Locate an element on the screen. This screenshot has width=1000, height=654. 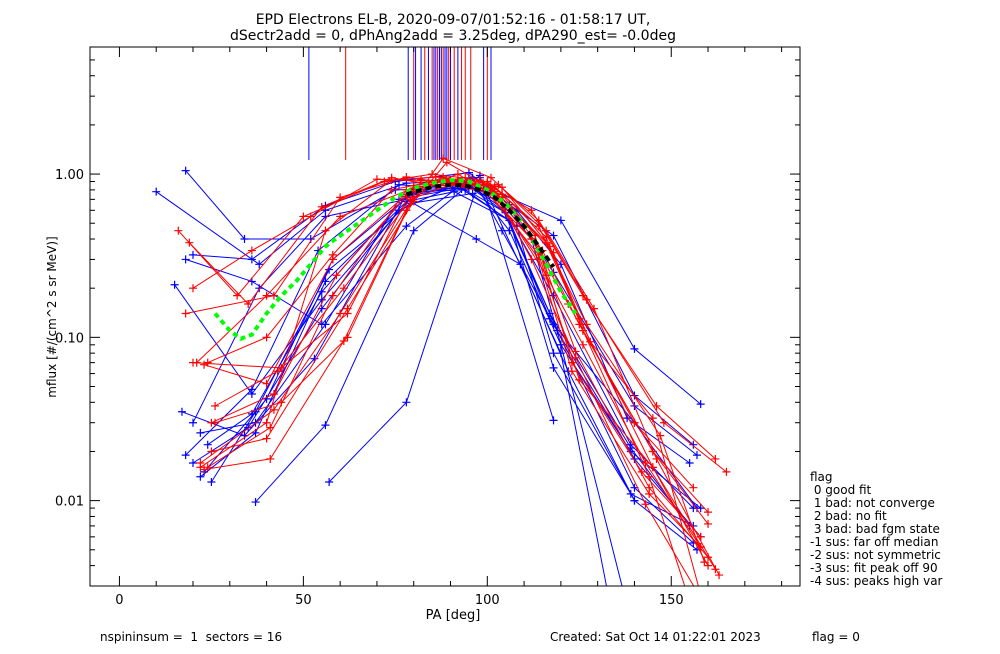
footer-sectors: nspininsum = 1 sectors = 16 is located at coordinates (191, 637).